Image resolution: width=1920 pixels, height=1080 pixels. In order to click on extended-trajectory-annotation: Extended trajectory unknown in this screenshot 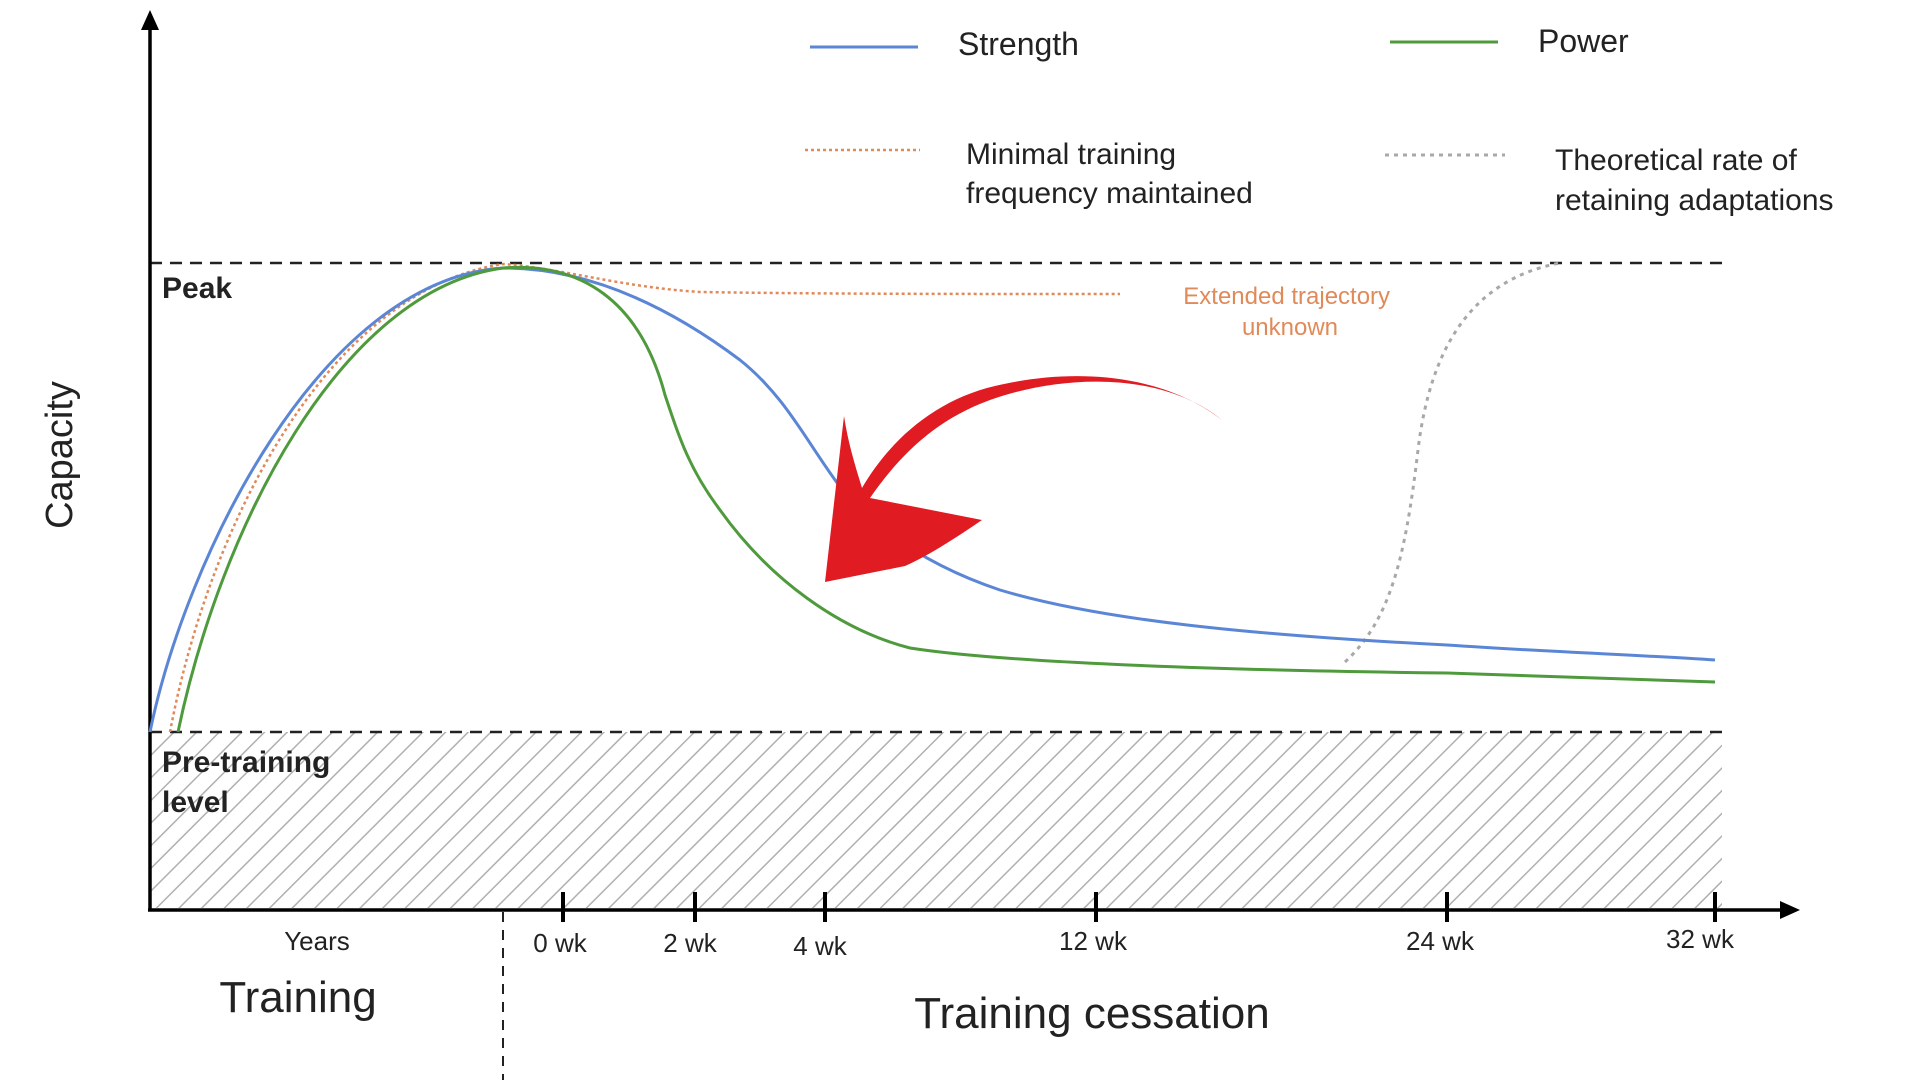, I will do `click(1289, 312)`.